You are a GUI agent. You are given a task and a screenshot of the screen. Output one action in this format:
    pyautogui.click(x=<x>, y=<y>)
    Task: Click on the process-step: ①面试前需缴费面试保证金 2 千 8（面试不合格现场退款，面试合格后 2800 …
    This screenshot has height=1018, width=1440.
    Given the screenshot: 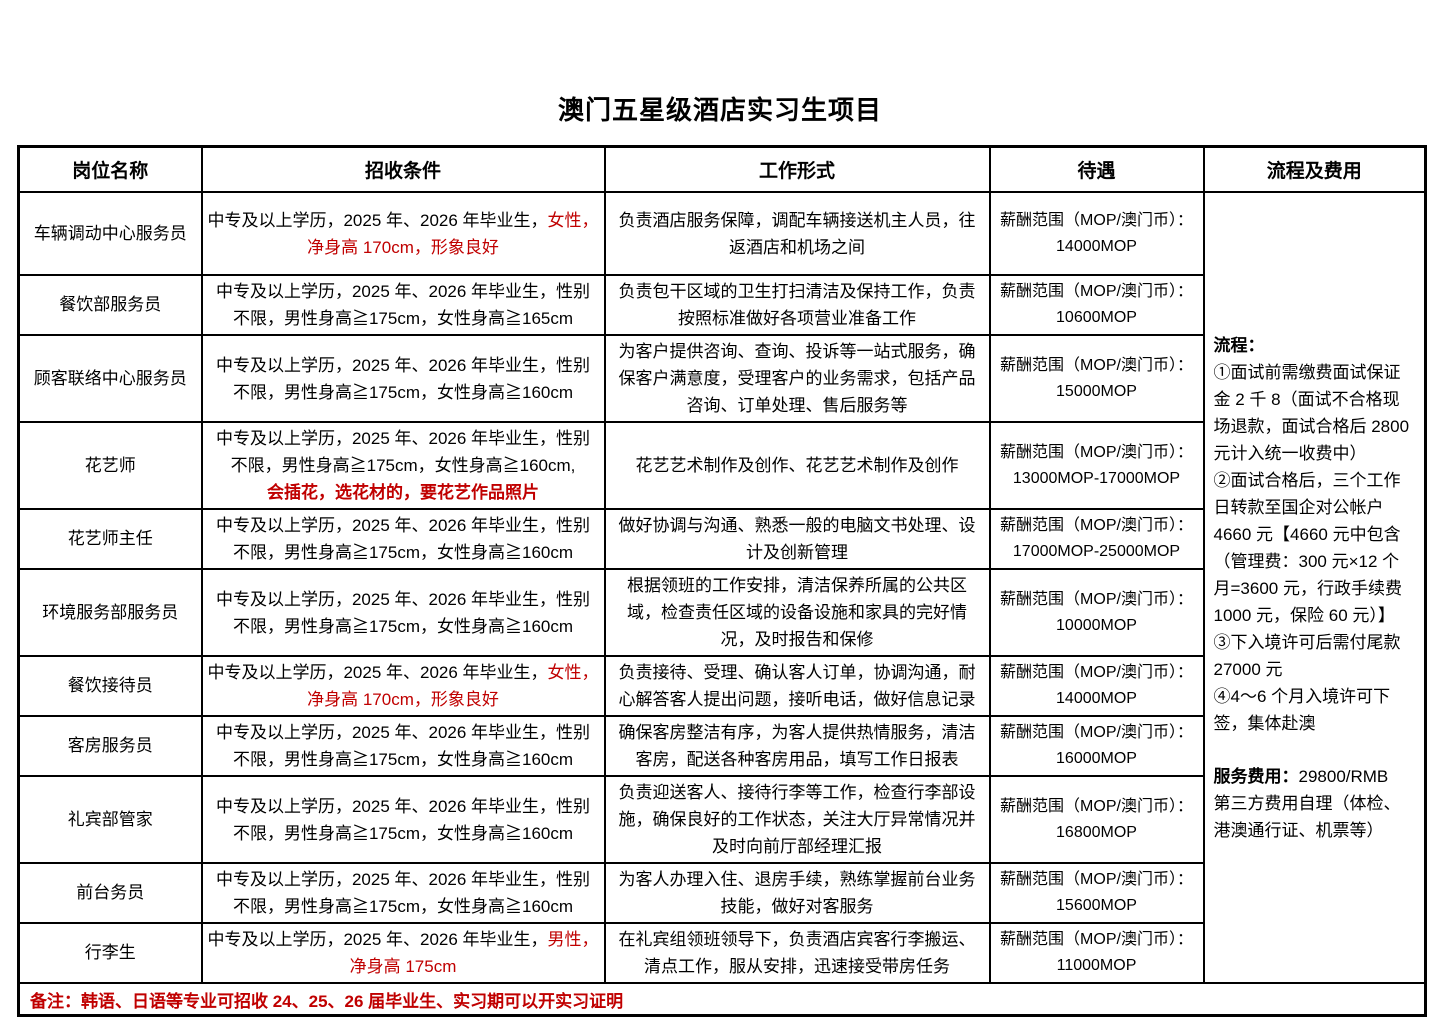 What is the action you would take?
    pyautogui.click(x=1311, y=412)
    